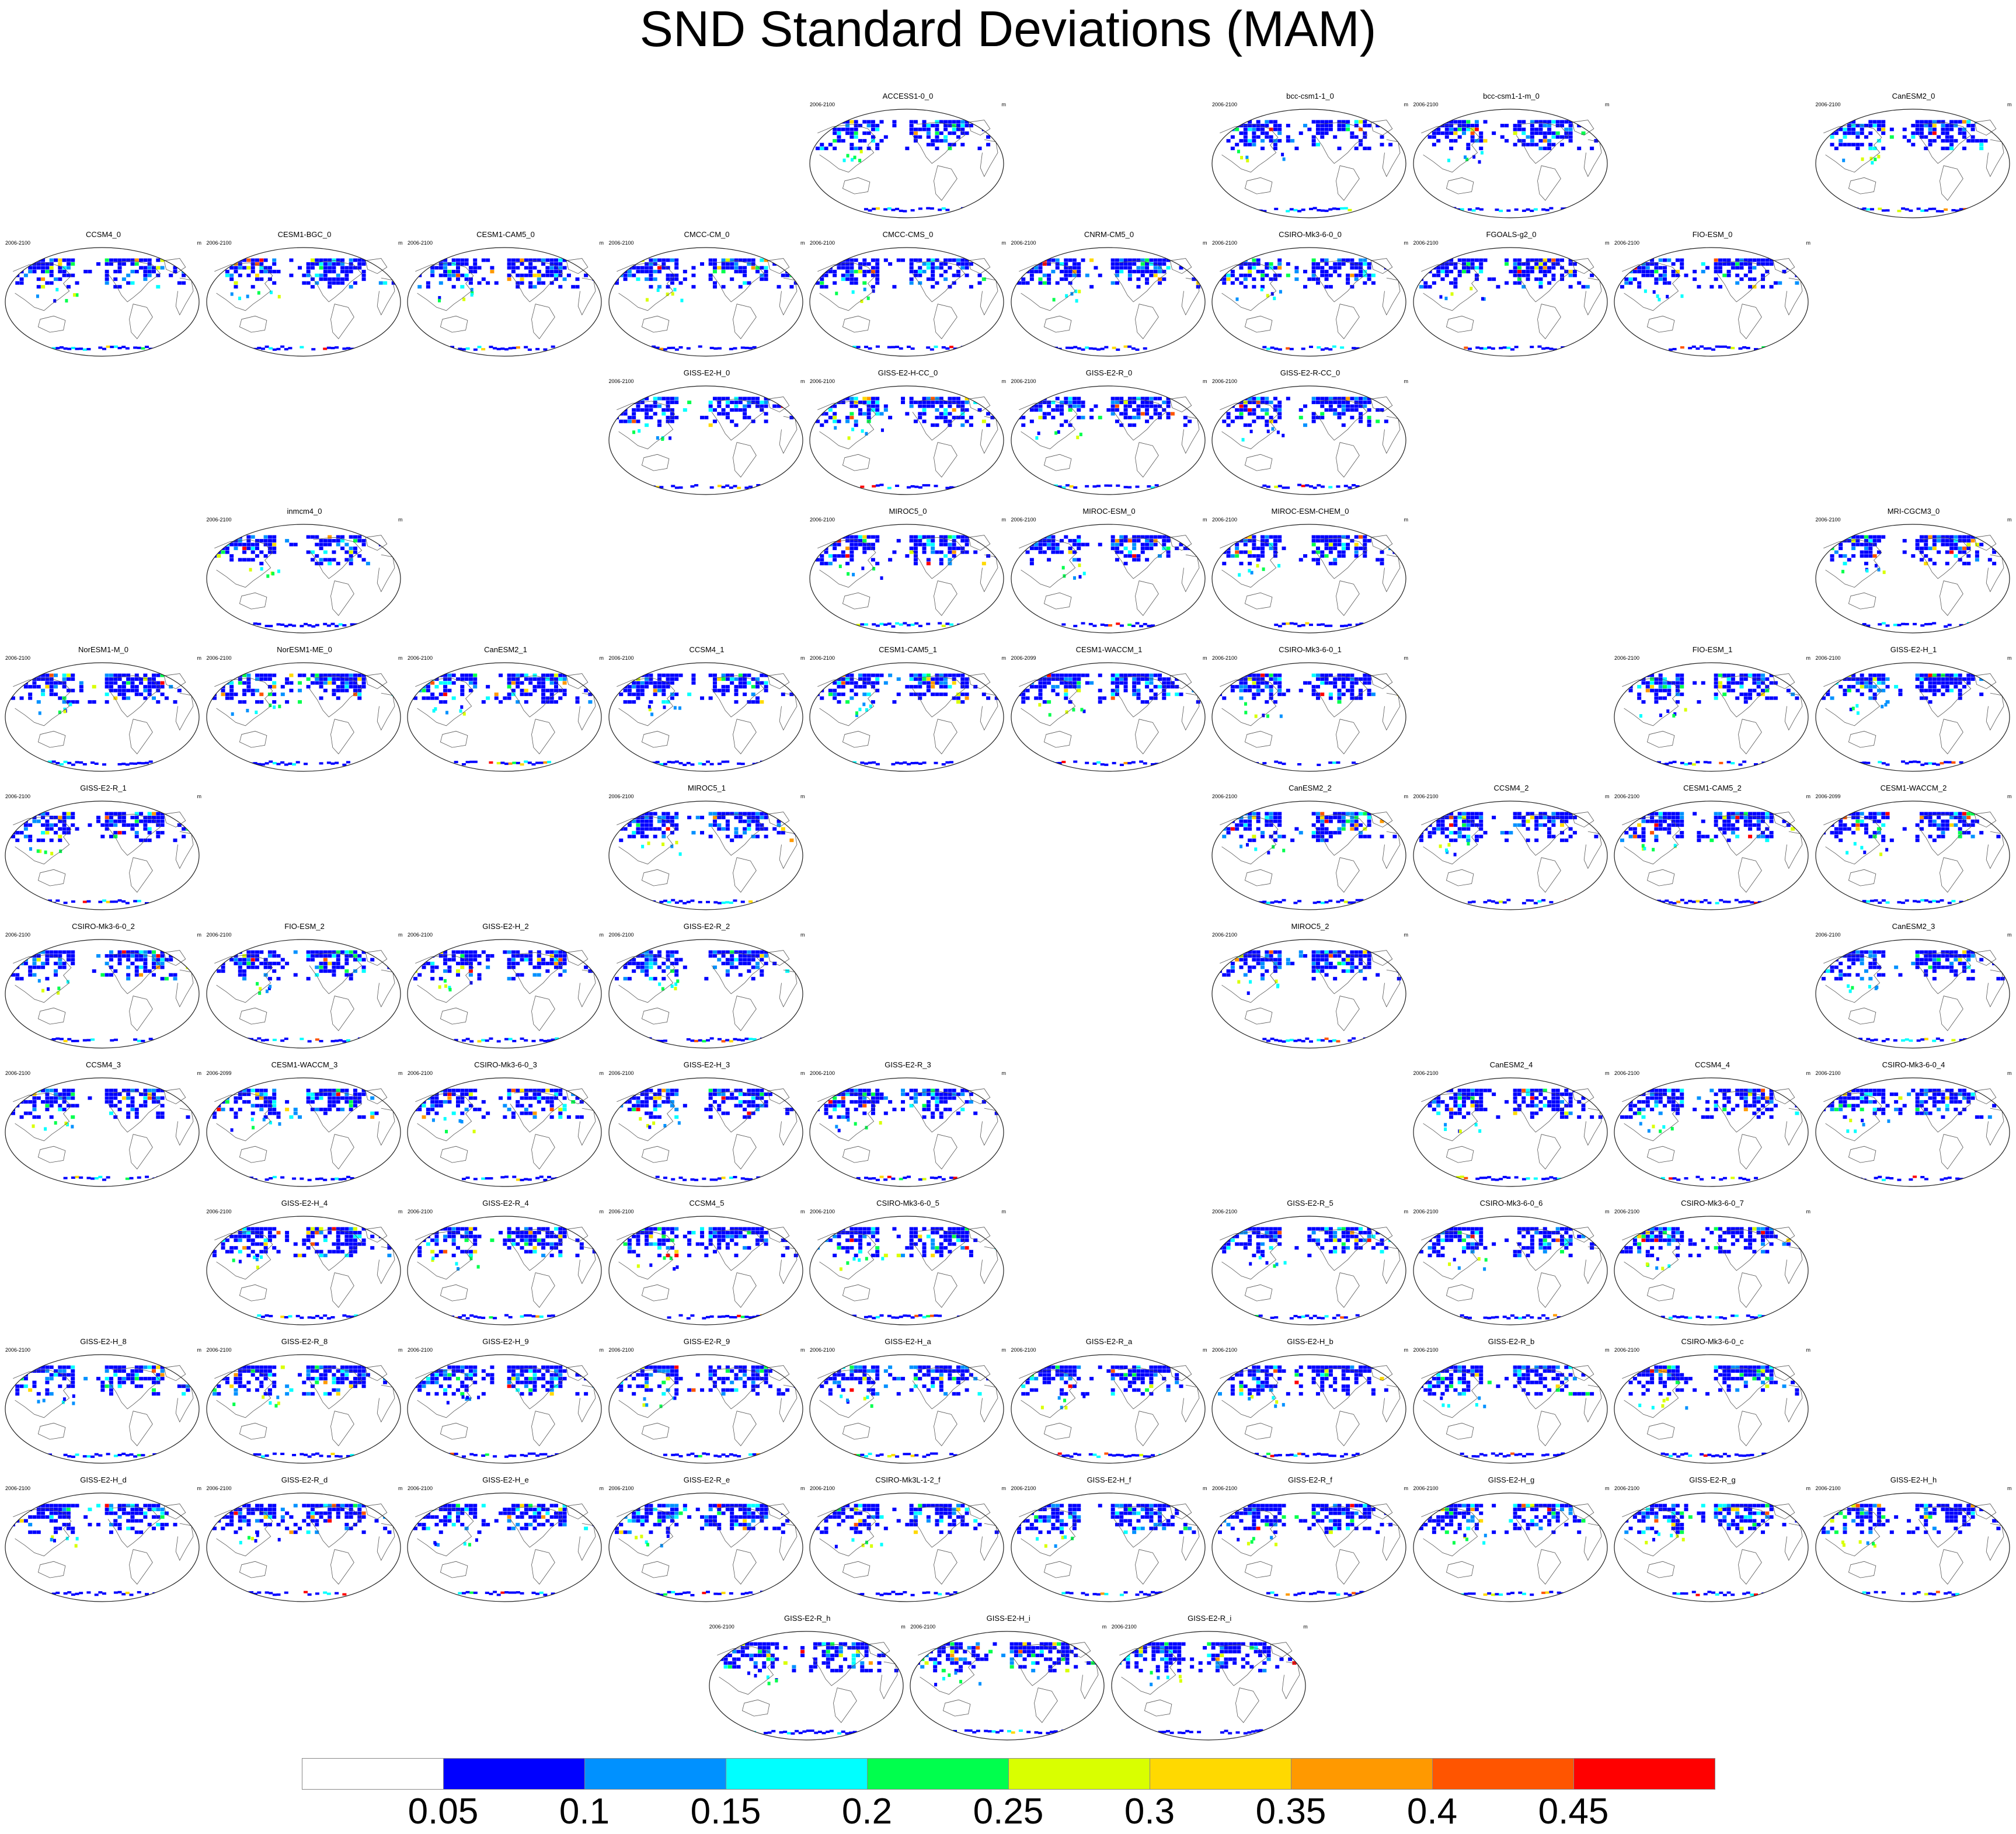  What do you see at coordinates (505, 711) in the screenshot?
I see `map-panel: CanESM2_1 2006-2100 m` at bounding box center [505, 711].